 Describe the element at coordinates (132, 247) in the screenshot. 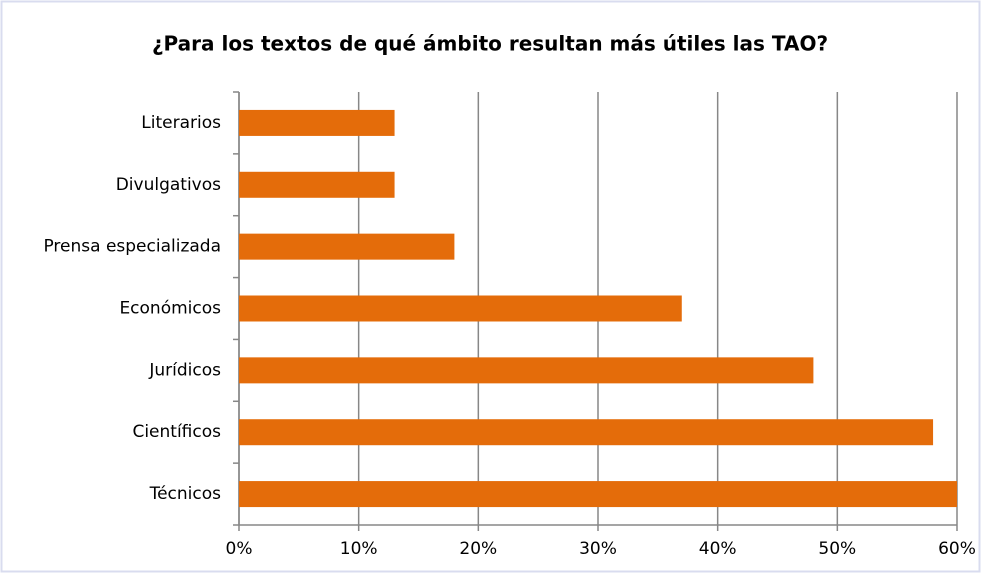

I see `y-tick-label: Prensa especializada` at that location.